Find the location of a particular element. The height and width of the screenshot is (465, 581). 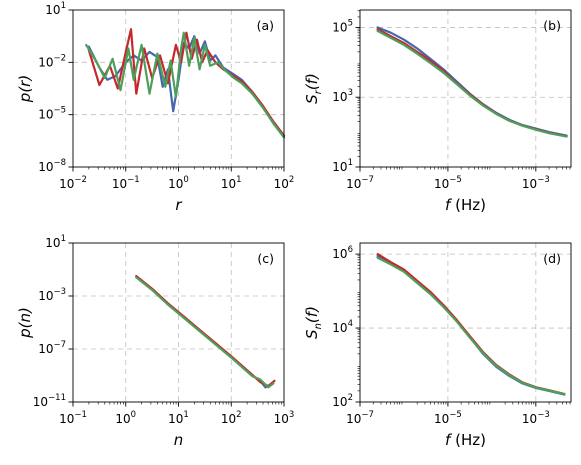

x-tick-label: 10⁻² is located at coordinates (73, 183).